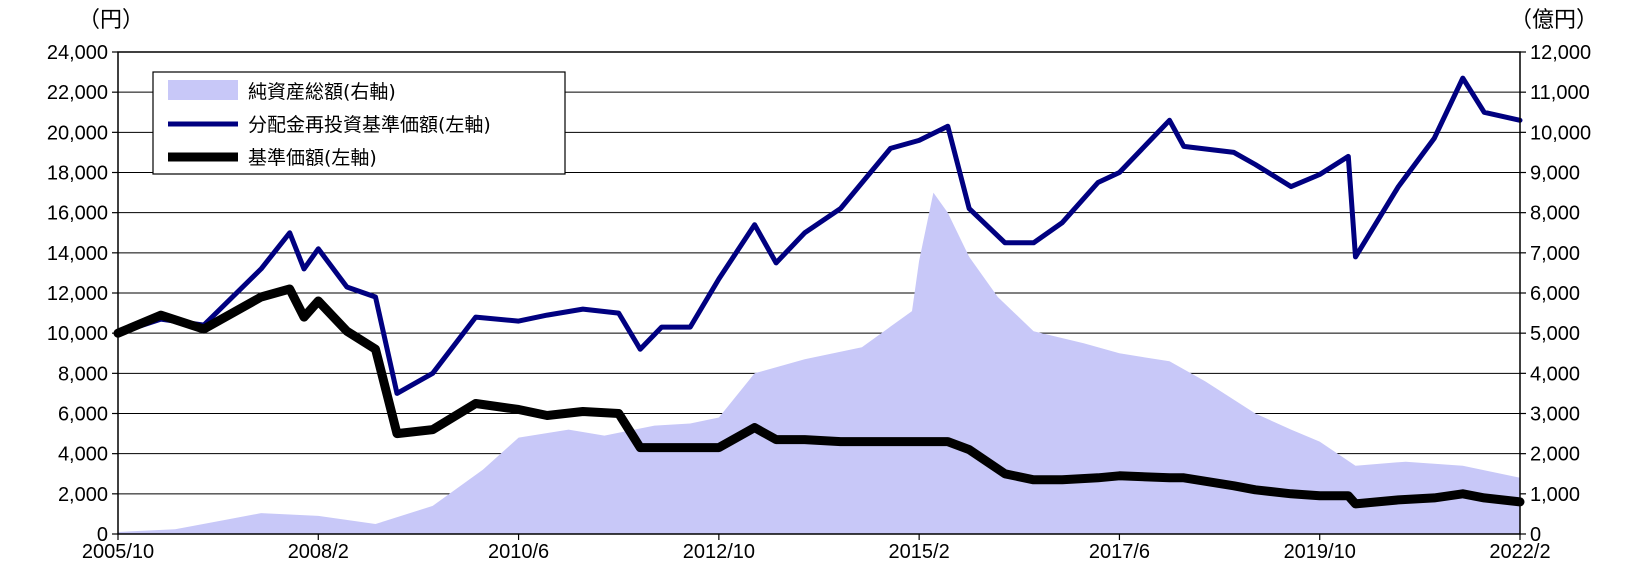  Describe the element at coordinates (118, 552) in the screenshot. I see `x-tick-label: 2005/10` at that location.